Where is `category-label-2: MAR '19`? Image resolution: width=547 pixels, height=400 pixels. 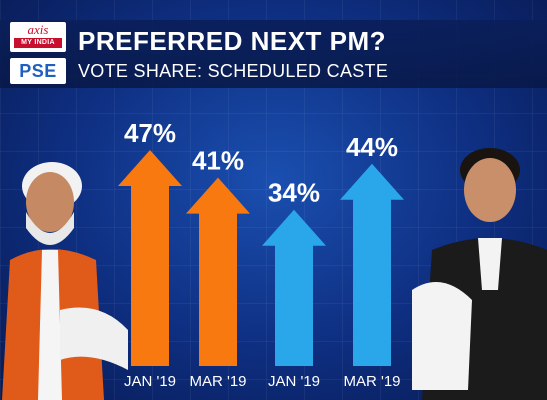 category-label-2: MAR '19 is located at coordinates (217, 381).